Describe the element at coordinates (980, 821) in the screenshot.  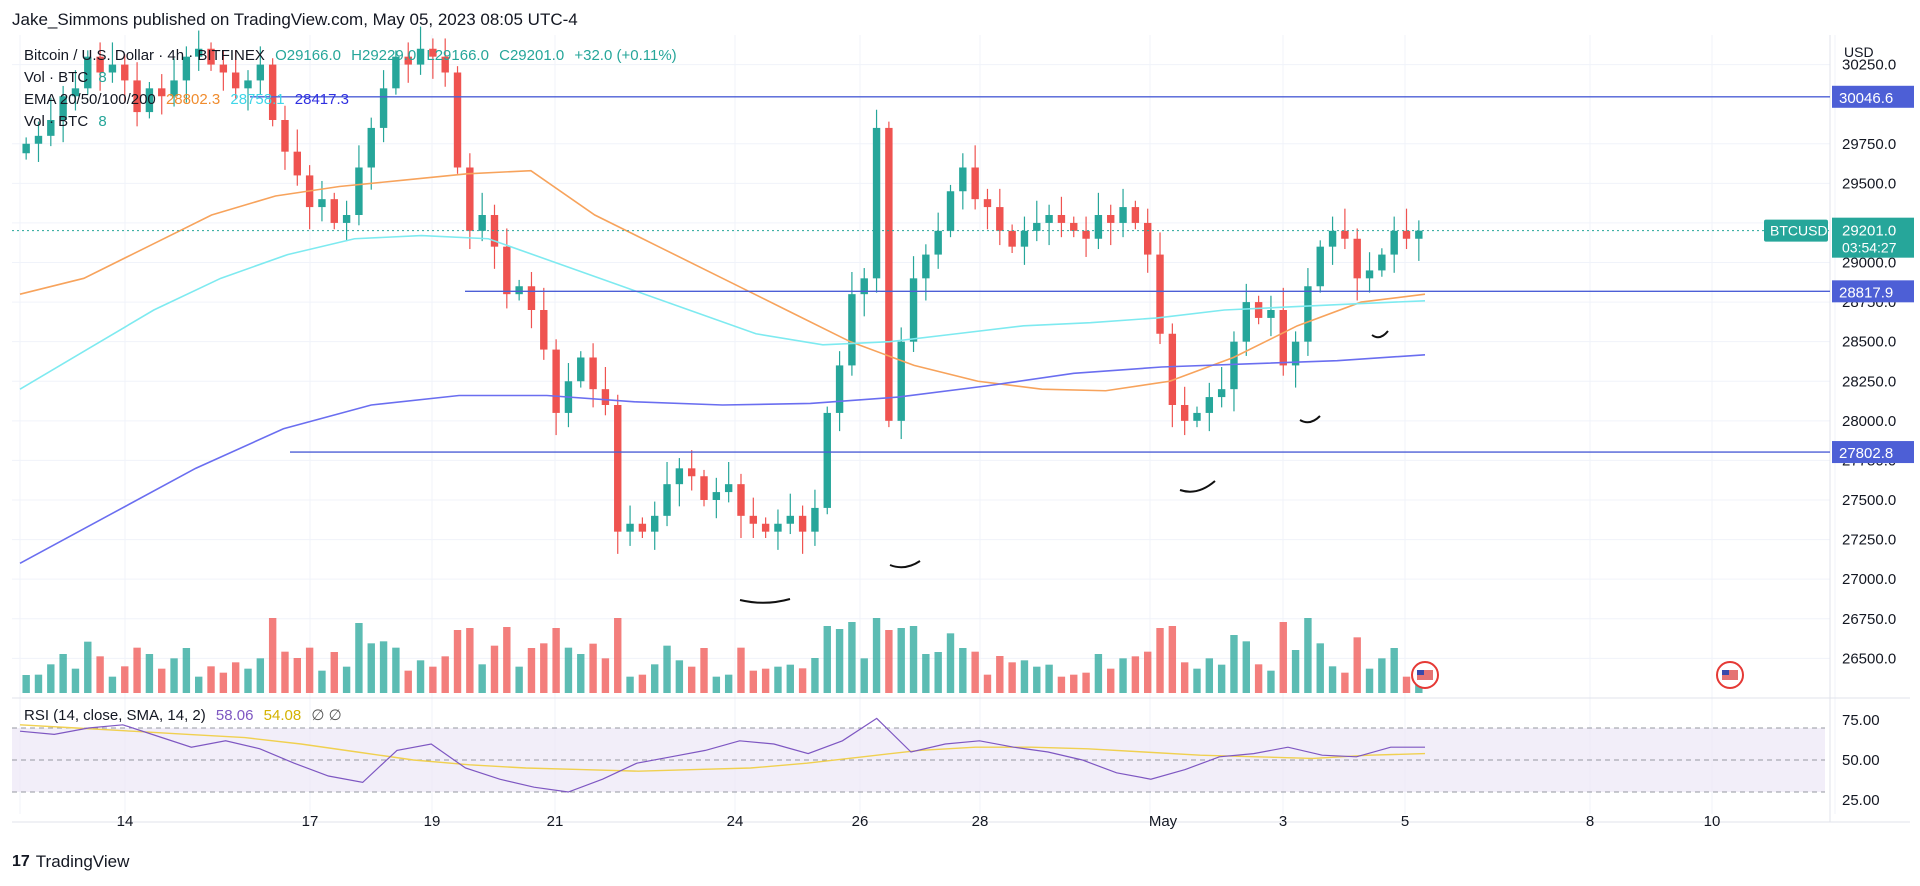
I see `time-tick-label: 28` at that location.